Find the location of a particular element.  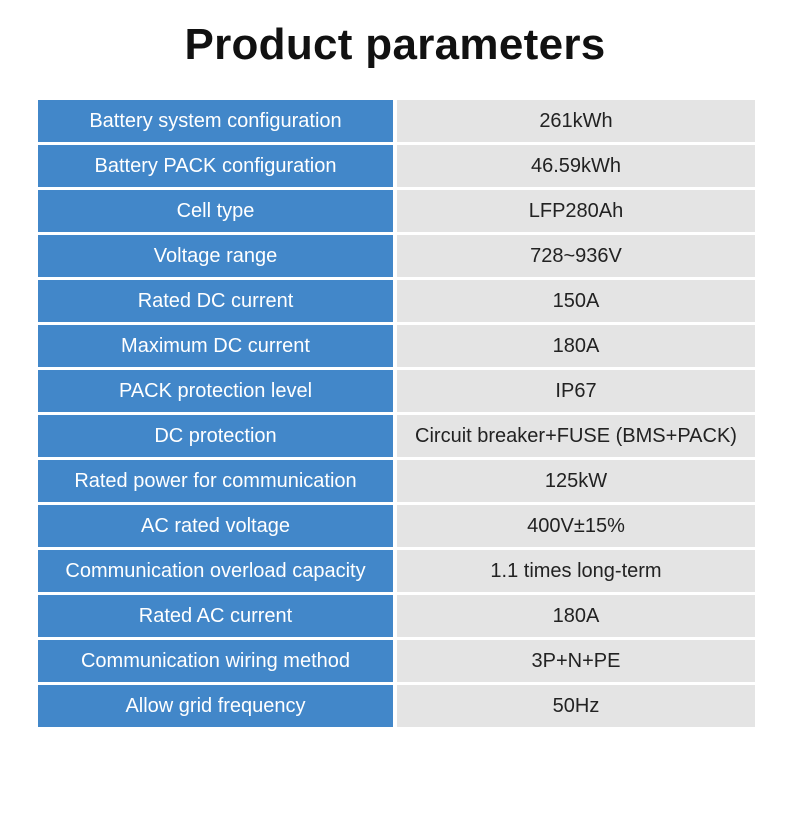

table-row: Allow grid frequency 50Hz is located at coordinates (396, 706).